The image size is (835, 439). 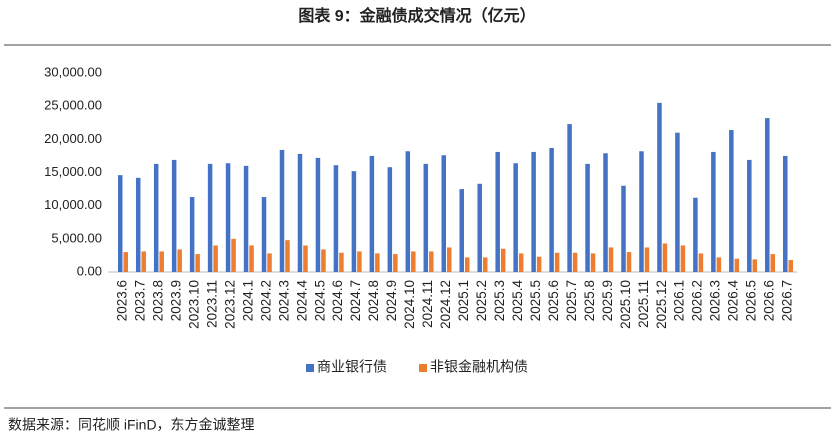 I want to click on x-tick-label: 2025.1, so click(x=463, y=300).